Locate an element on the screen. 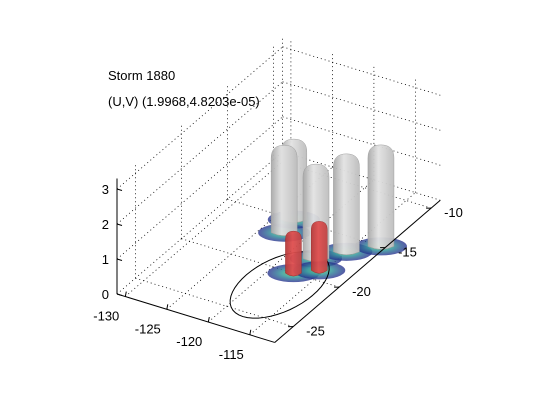  z-tick-label: 3 is located at coordinates (105, 189).